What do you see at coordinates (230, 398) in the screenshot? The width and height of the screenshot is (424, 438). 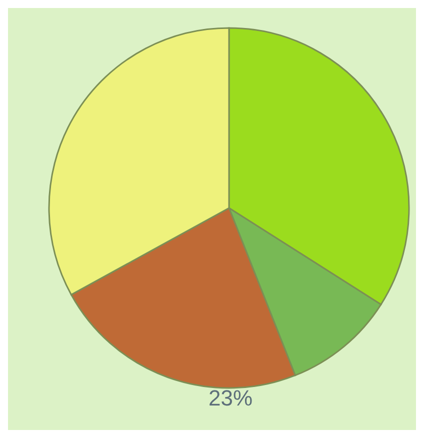 I see `data-label: 23%` at bounding box center [230, 398].